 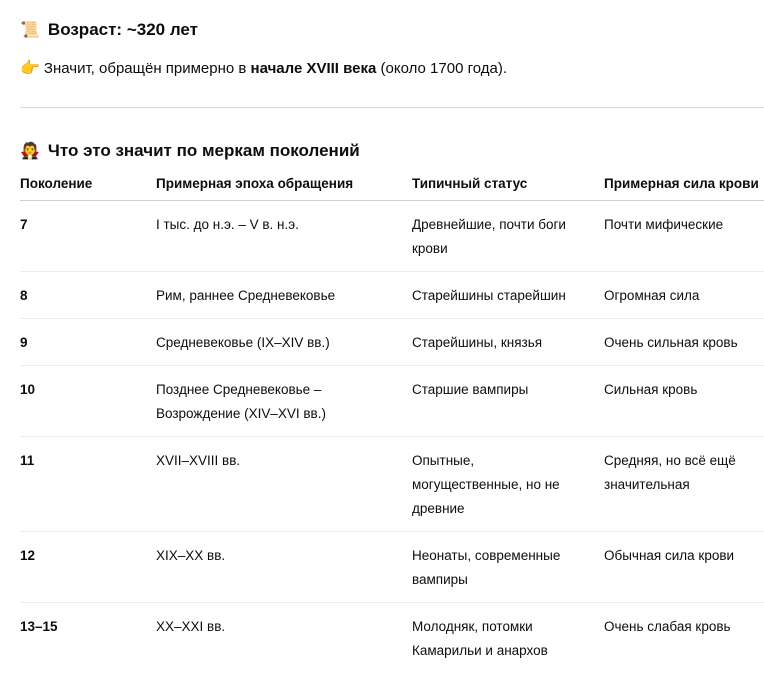 What do you see at coordinates (88, 401) in the screenshot?
I see `cell-generation: 10` at bounding box center [88, 401].